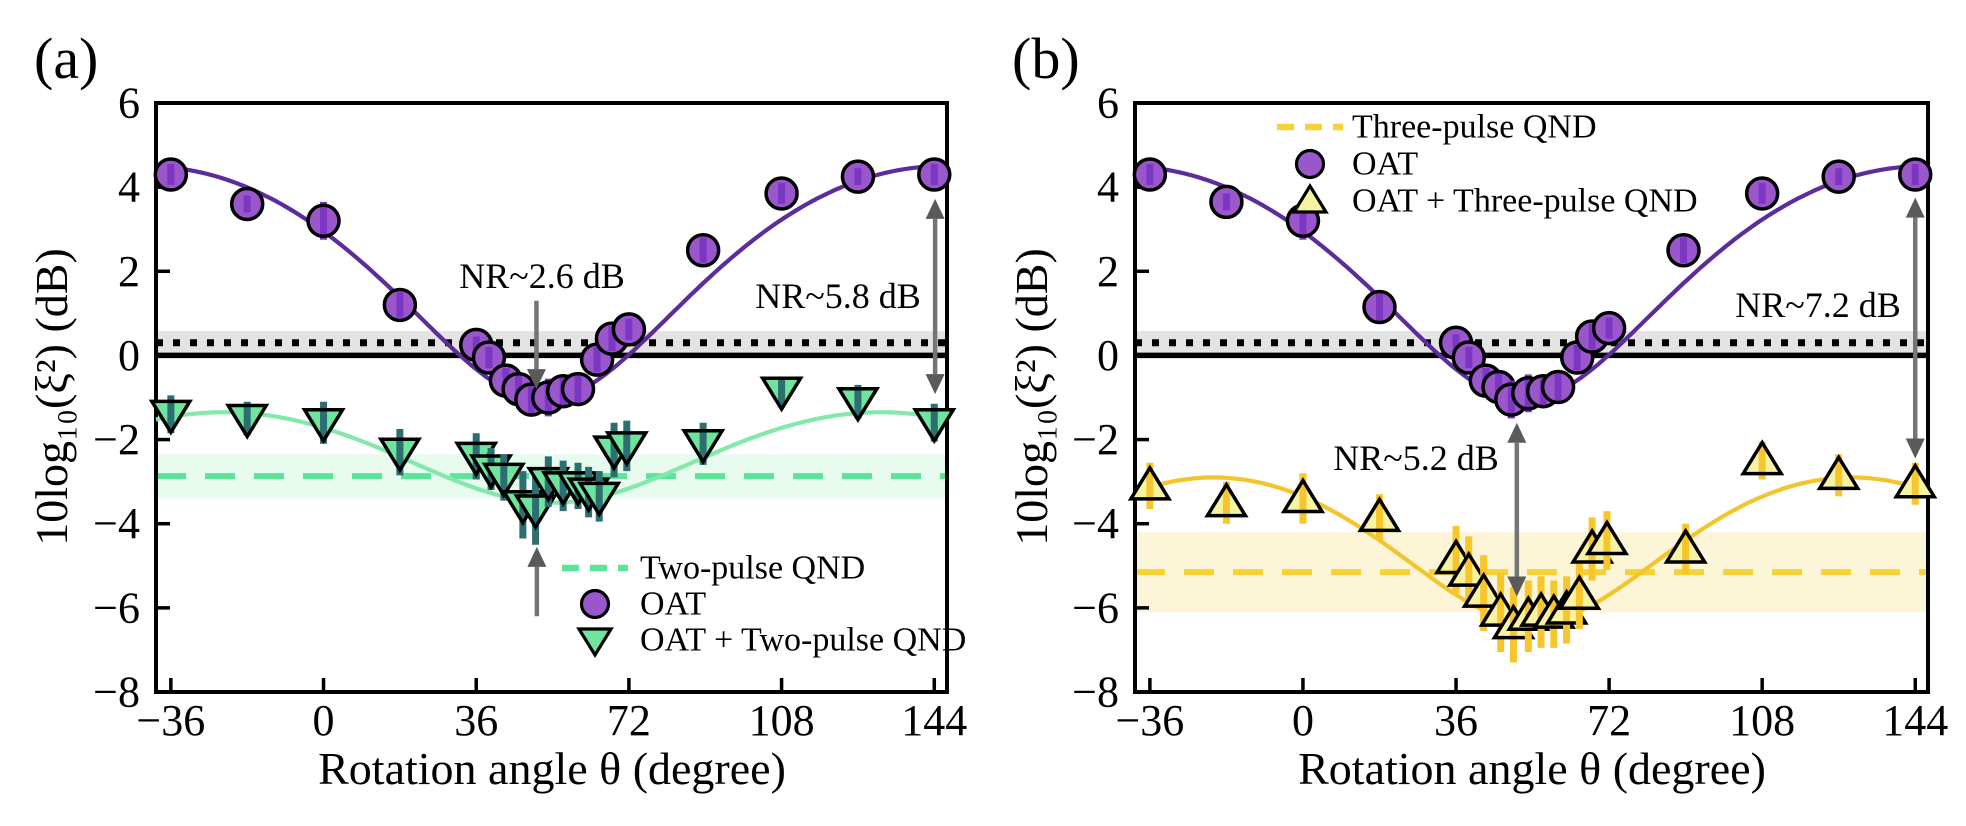 The image size is (1966, 826). Describe the element at coordinates (838, 296) in the screenshot. I see `annotation-nr-5-8: NR~5.8 dB` at that location.